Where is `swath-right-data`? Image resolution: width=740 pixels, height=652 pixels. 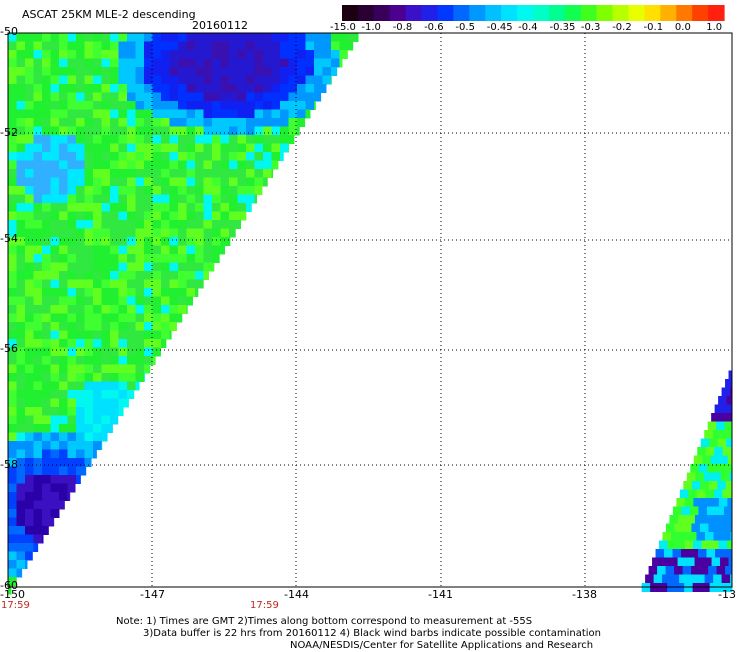
swath-right-data is located at coordinates (687, 481).